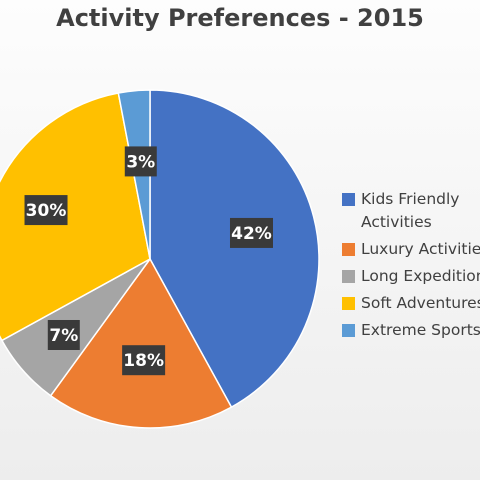  Describe the element at coordinates (240, 18) in the screenshot. I see `chart-title: Activity Preferences - 2015` at that location.